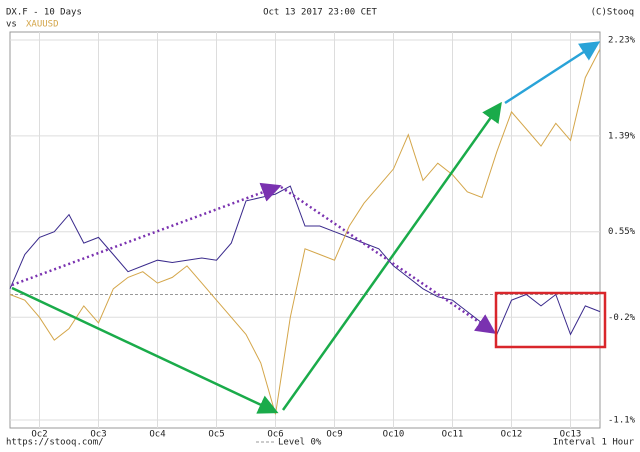 This screenshot has height=452, width=640. What do you see at coordinates (11, 25) in the screenshot?
I see `comparison-label: vs` at bounding box center [11, 25].